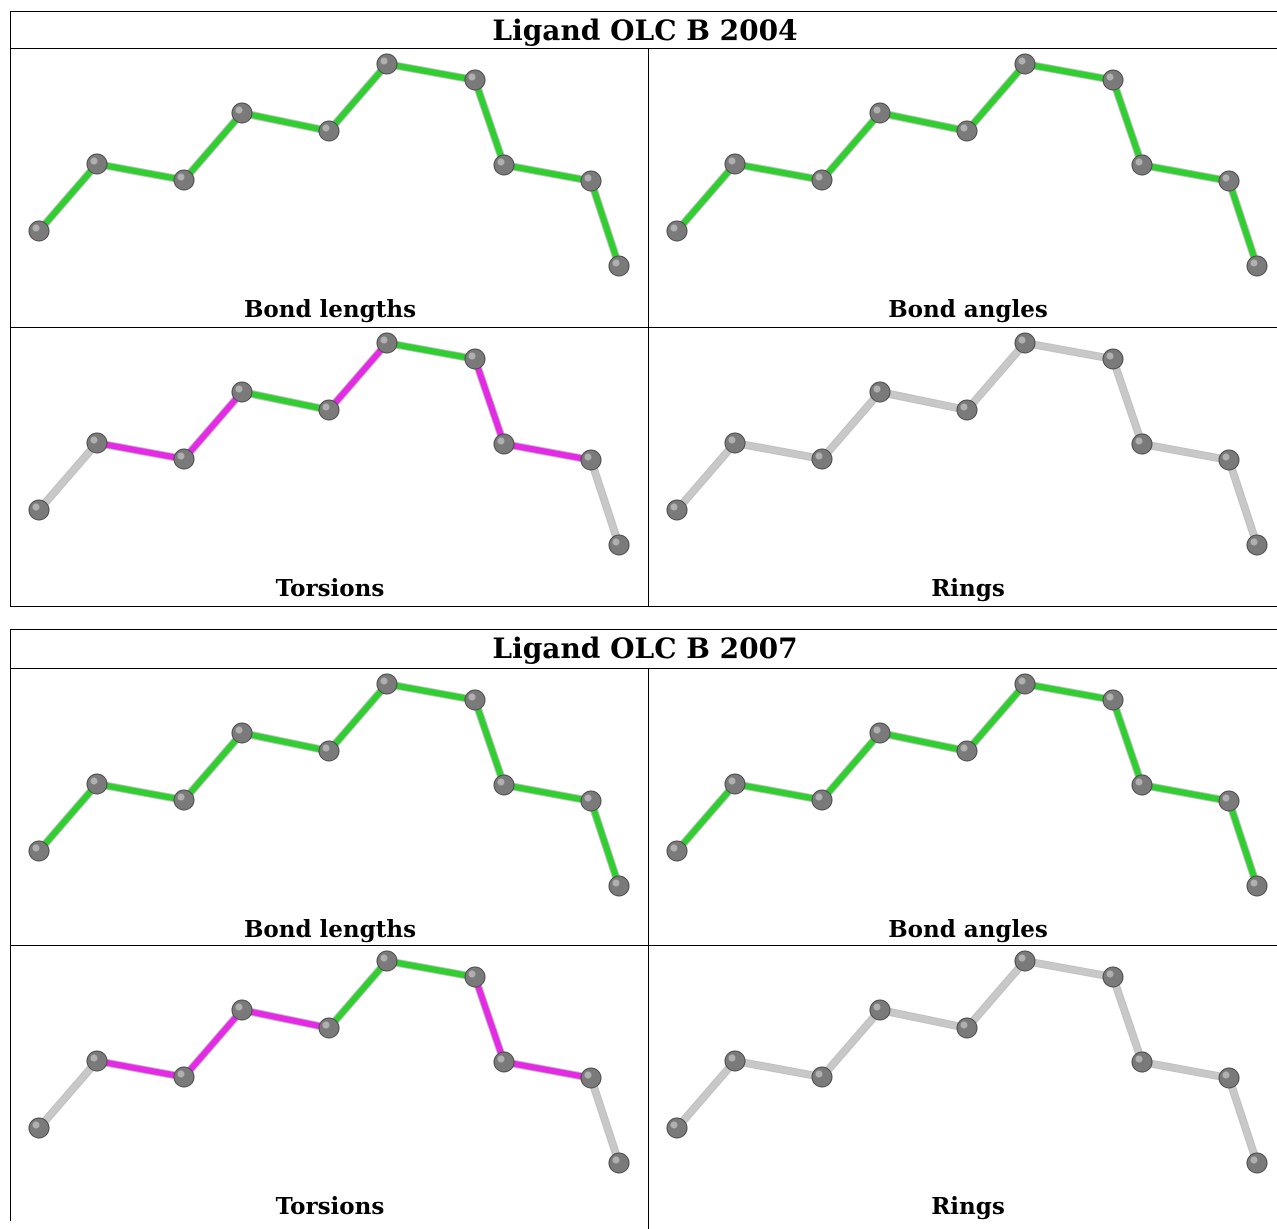 The image size is (1277, 1229). I want to click on block-bottom, so click(644, 606).